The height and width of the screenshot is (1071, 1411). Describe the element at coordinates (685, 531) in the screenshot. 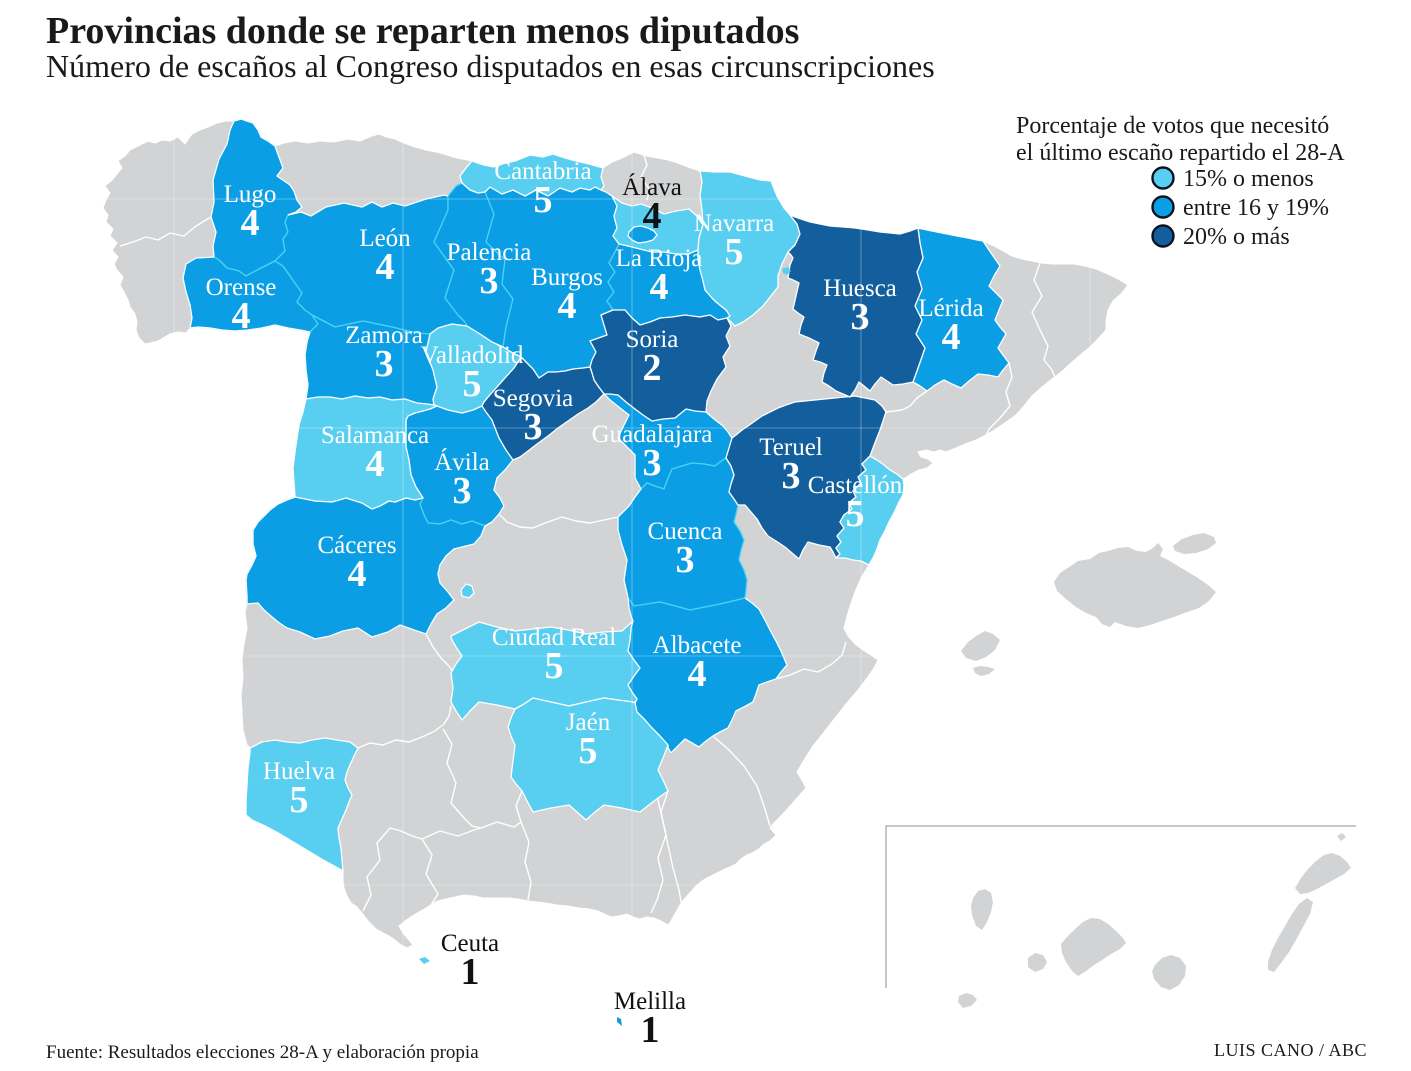

I see `svg-text: Cuenca` at that location.